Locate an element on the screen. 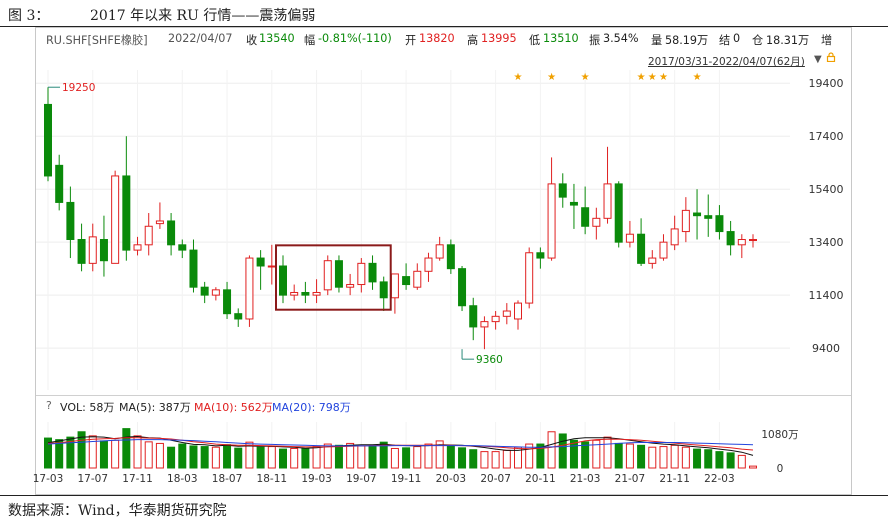 The image size is (888, 523). x-tick-label: 17-07 is located at coordinates (93, 479).